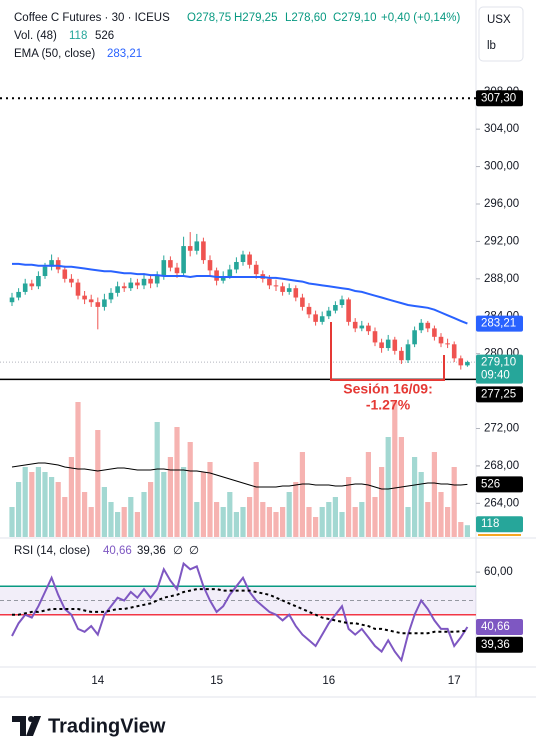 This screenshot has width=536, height=743. Describe the element at coordinates (328, 681) in the screenshot. I see `x-tick-label: 16` at that location.